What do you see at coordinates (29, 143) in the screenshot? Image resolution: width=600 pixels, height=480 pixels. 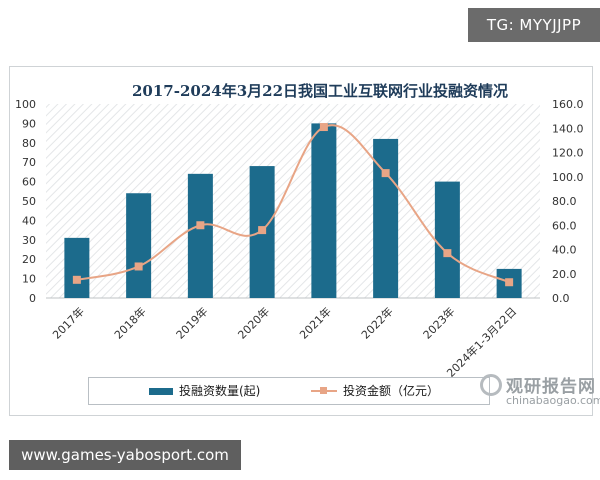 I see `y-left-tick-label: 80` at bounding box center [29, 143].